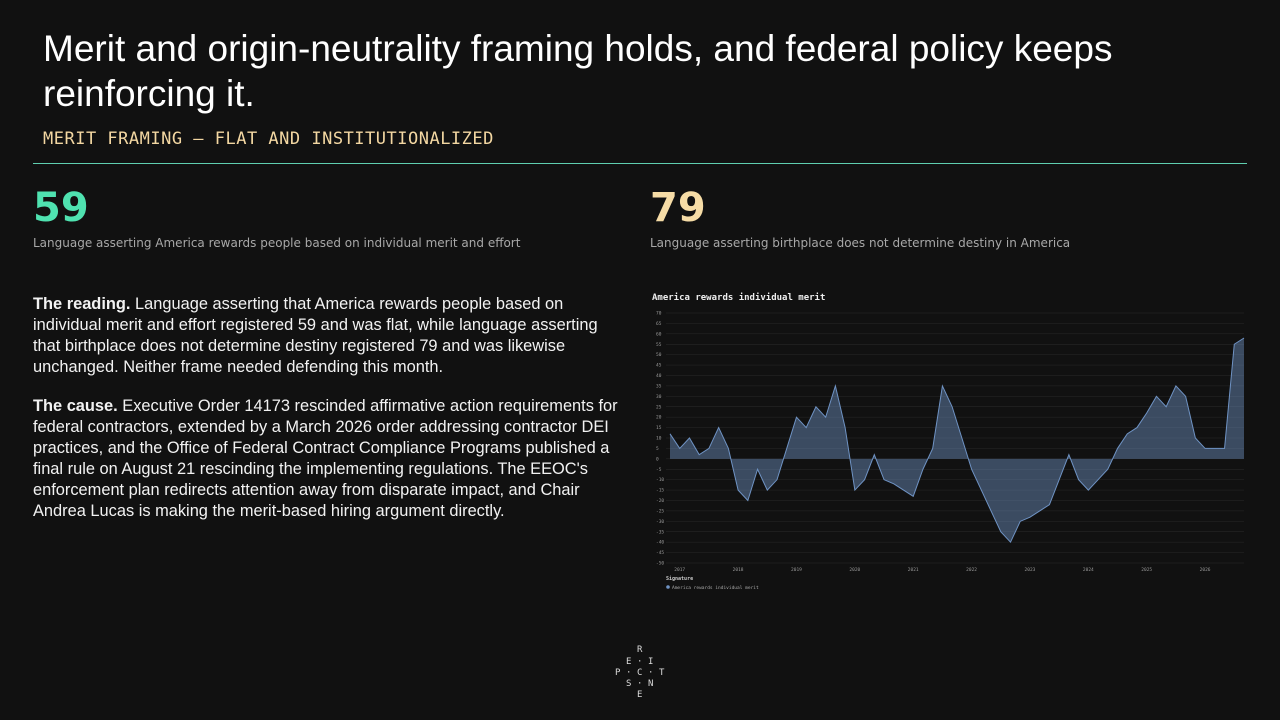 Image resolution: width=1280 pixels, height=720 pixels. I want to click on logo-letter: C, so click(640, 673).